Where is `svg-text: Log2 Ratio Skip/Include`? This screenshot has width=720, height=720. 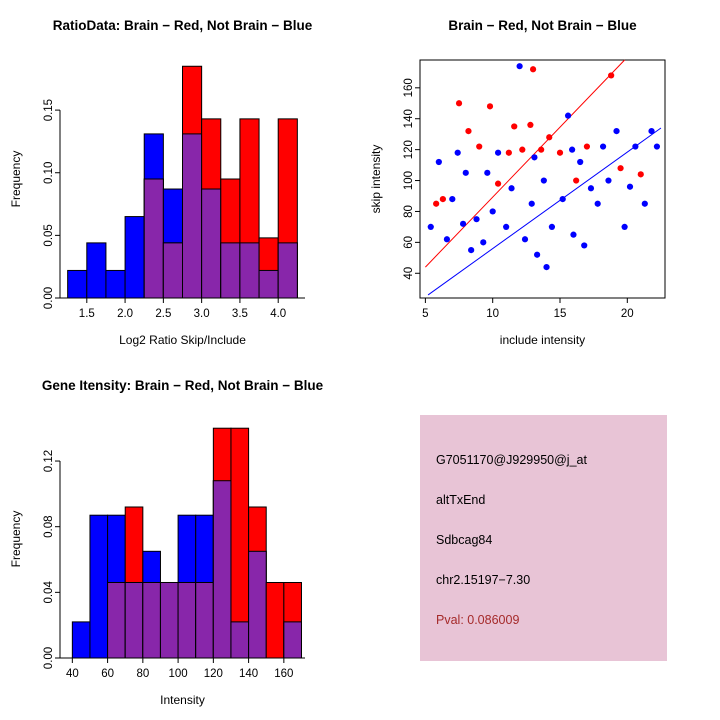
svg-text: Log2 Ratio Skip/Include is located at coordinates (182, 340).